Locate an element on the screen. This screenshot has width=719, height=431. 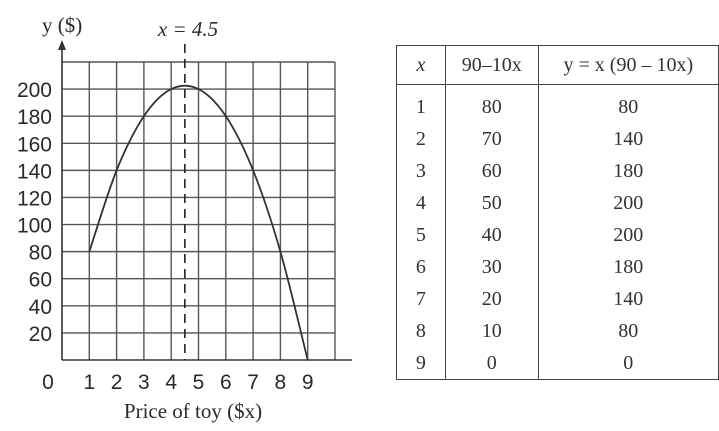
y-tick-label: 40 is located at coordinates (40, 307).